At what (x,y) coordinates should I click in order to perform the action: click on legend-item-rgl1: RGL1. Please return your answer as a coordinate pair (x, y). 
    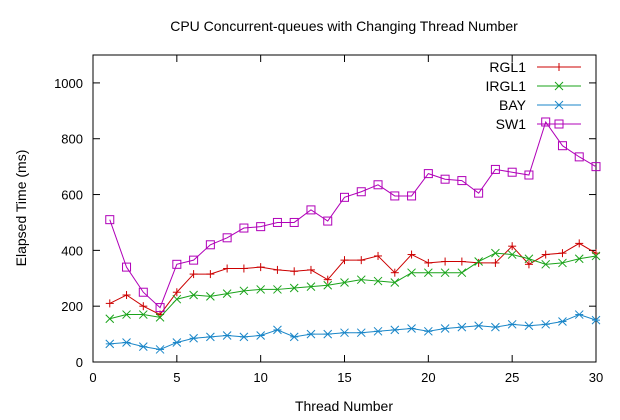
    Looking at the image, I should click on (535, 67).